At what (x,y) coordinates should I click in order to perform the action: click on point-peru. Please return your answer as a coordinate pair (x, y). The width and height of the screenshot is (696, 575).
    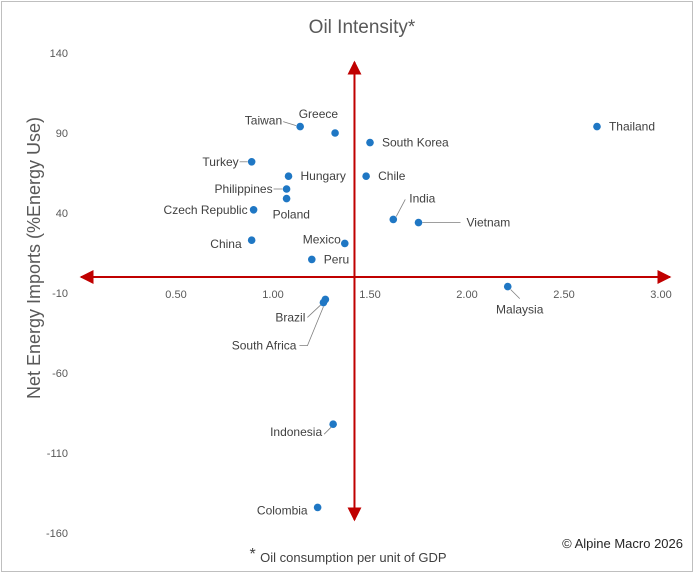
    Looking at the image, I should click on (312, 259).